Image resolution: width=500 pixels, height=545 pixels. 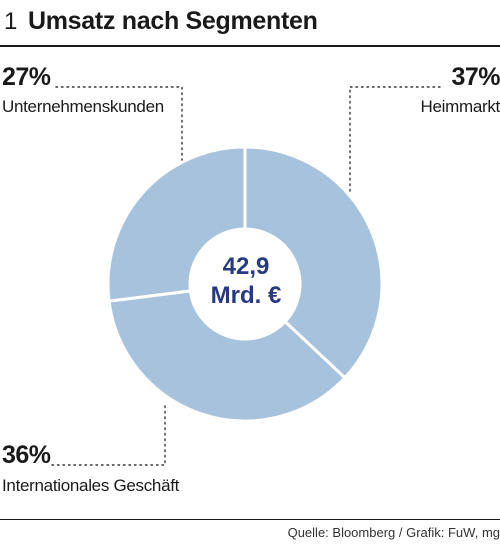 What do you see at coordinates (246, 281) in the screenshot?
I see `center-total: 42,9 Mrd. €` at bounding box center [246, 281].